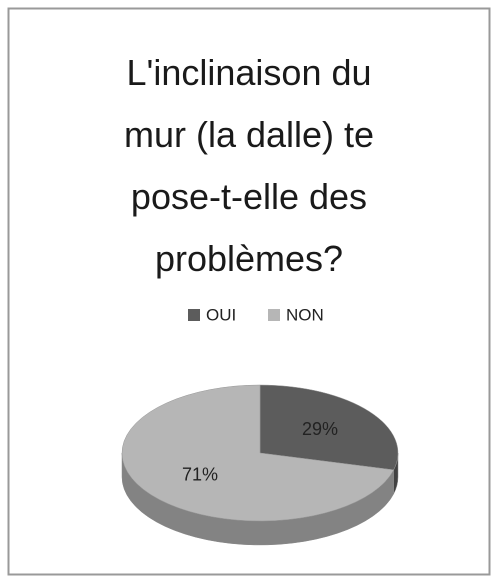  I want to click on data-label: 29%, so click(320, 429).